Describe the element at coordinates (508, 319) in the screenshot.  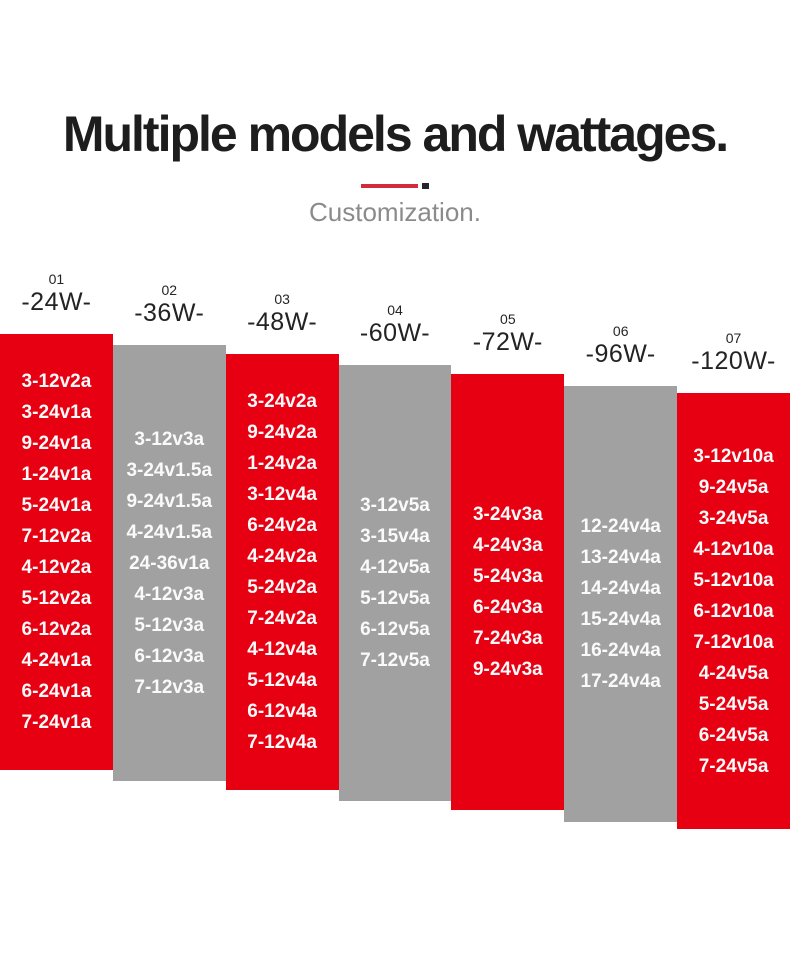
I see `column-index: 05` at that location.